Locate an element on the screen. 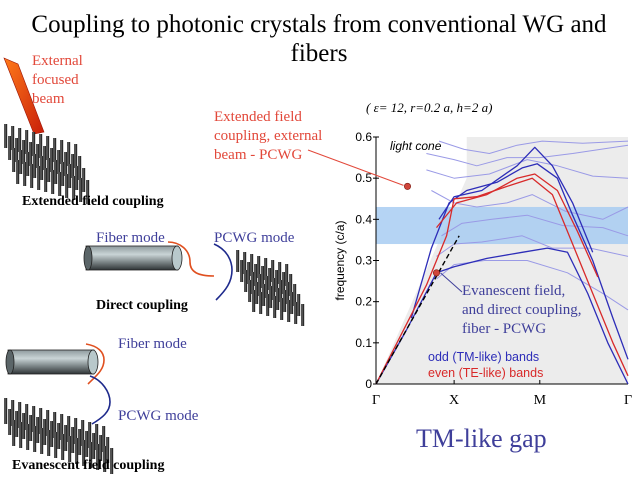 This screenshot has width=638, height=478. evanescent-field-annotation-line3: fiber - PCWG is located at coordinates (504, 329).